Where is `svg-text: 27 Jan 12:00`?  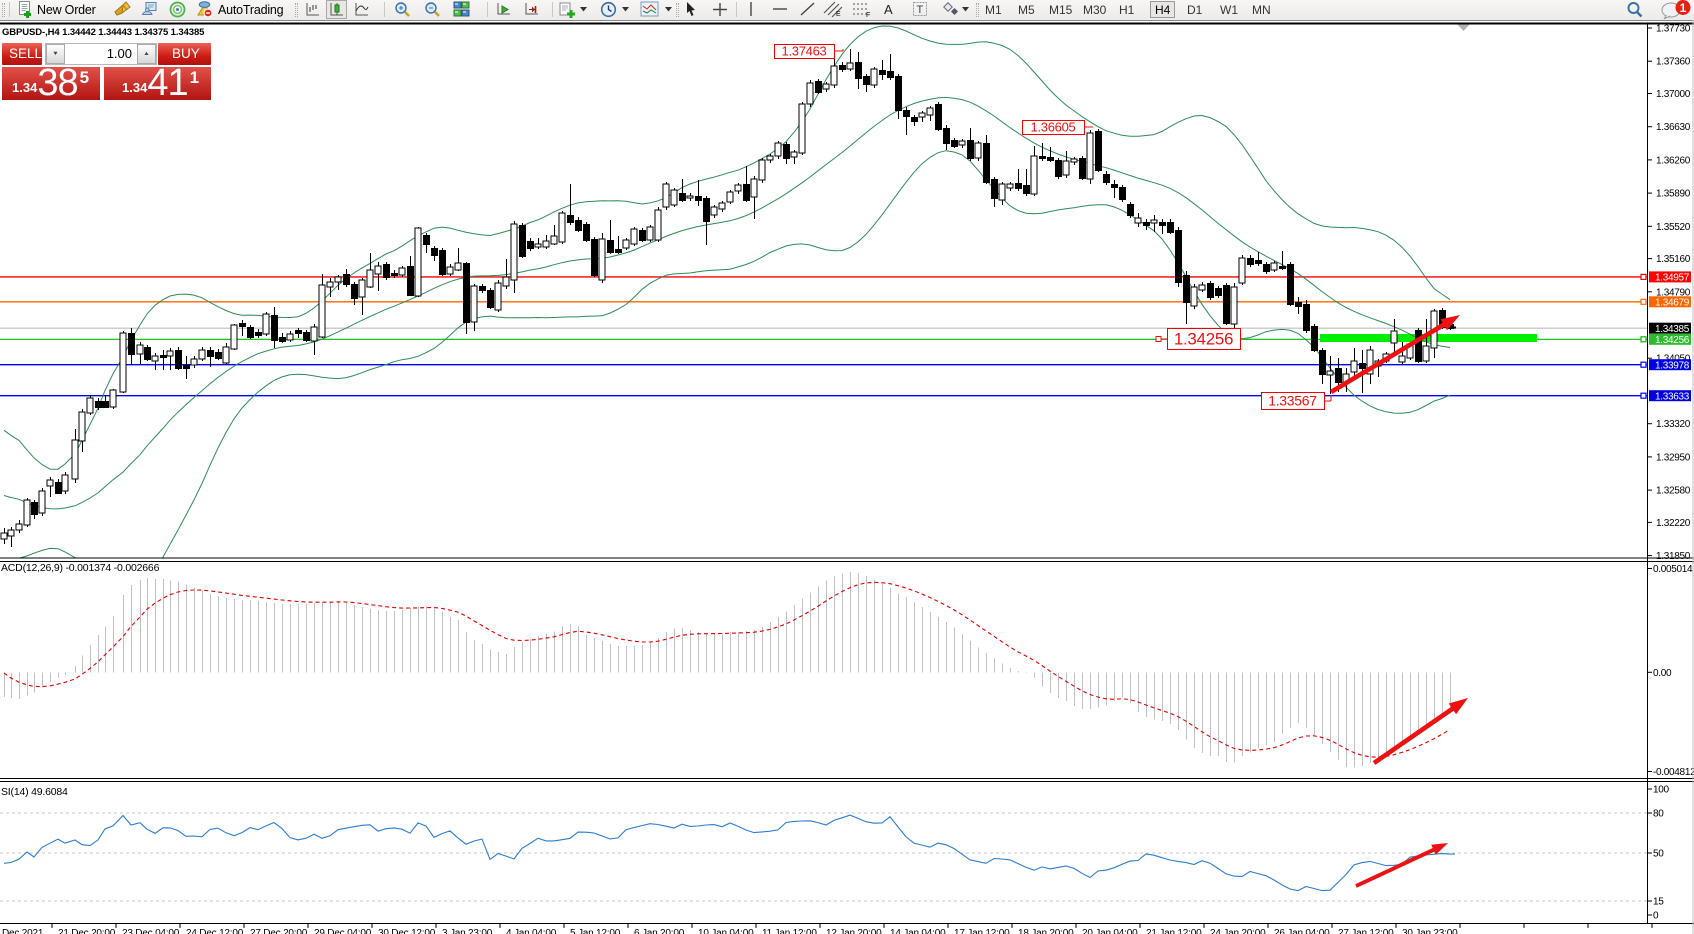 svg-text: 27 Jan 12:00 is located at coordinates (1366, 931).